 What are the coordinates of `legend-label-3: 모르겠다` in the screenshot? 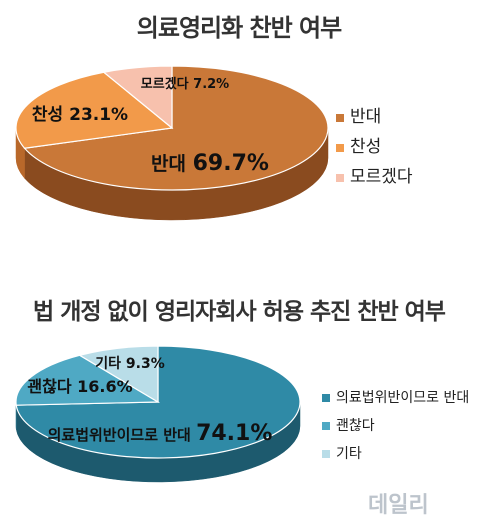 It's located at (381, 177).